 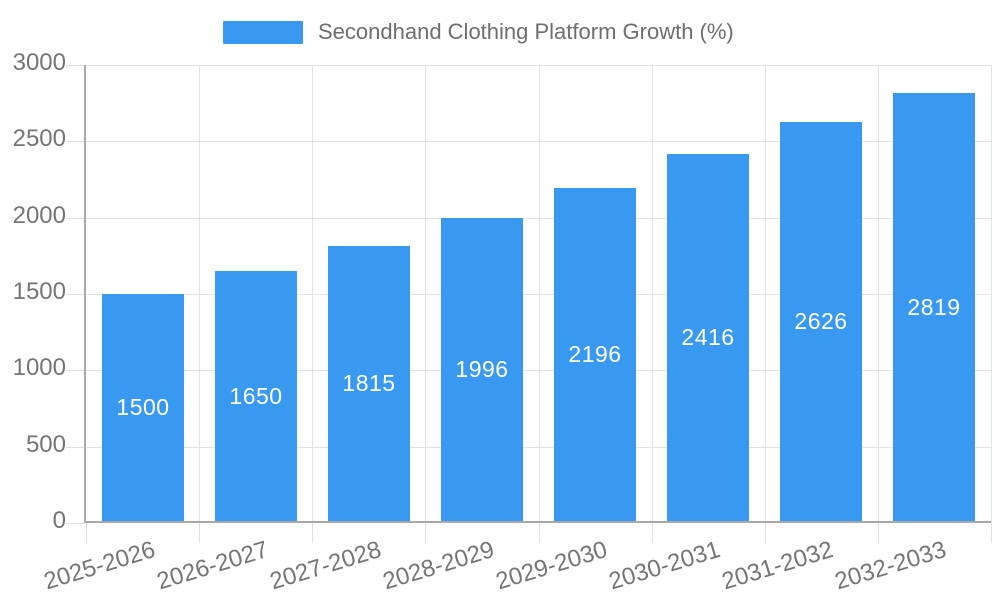 I want to click on bar: 2416, so click(x=708, y=337).